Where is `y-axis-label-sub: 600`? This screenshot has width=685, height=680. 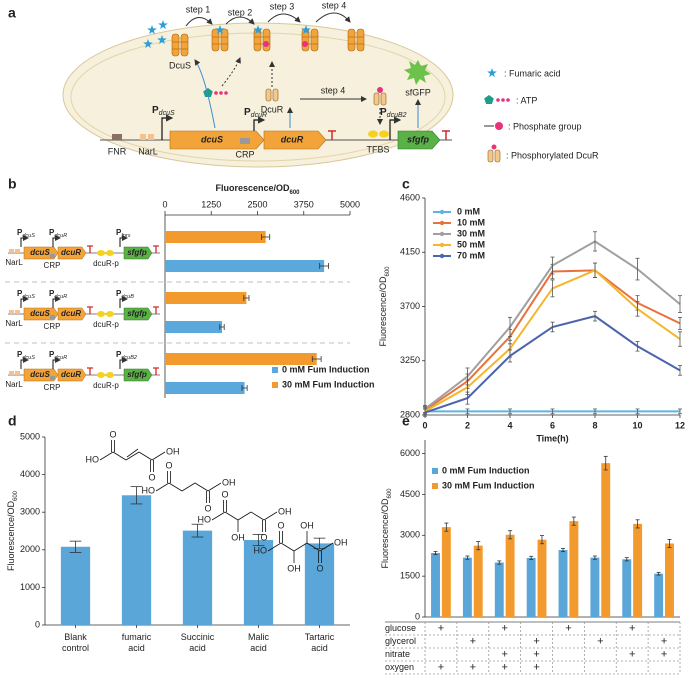
y-axis-label-sub: 600 is located at coordinates (388, 271).